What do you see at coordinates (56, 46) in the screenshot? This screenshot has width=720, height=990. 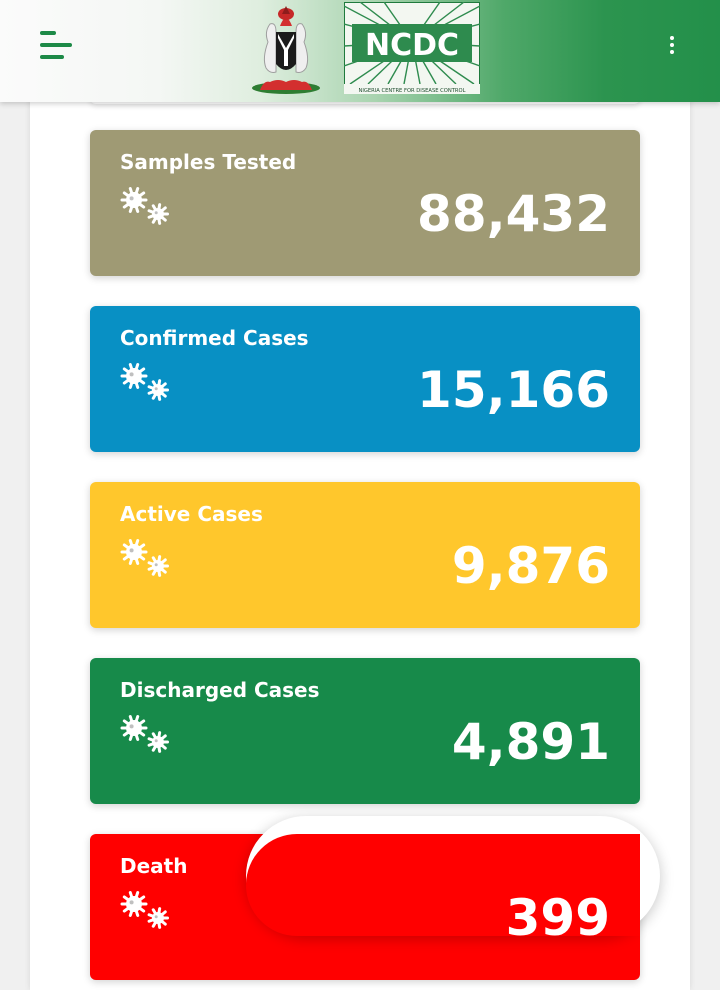 I see `hamburger-menu-icon` at bounding box center [56, 46].